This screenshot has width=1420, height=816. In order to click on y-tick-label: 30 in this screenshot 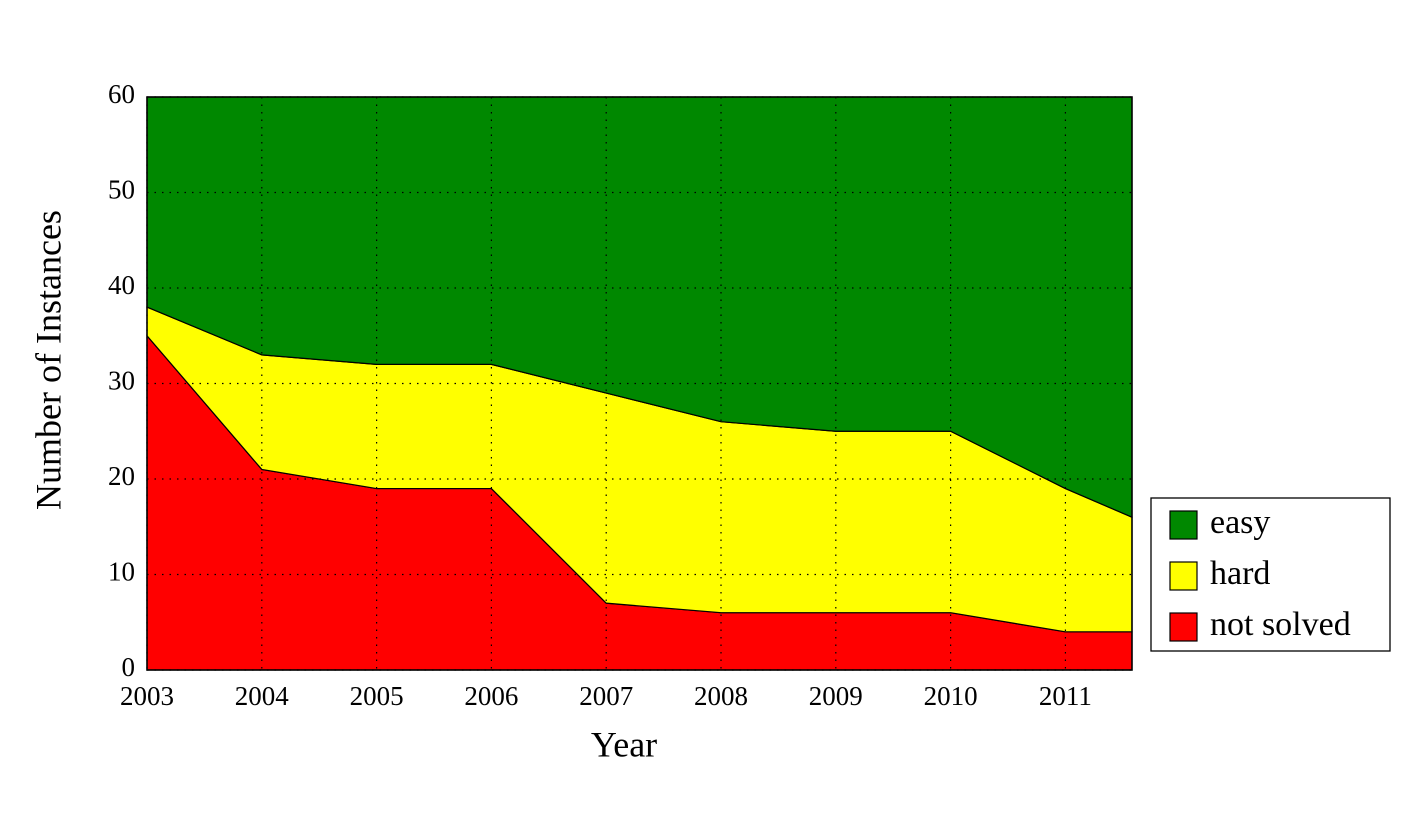, I will do `click(121, 381)`.